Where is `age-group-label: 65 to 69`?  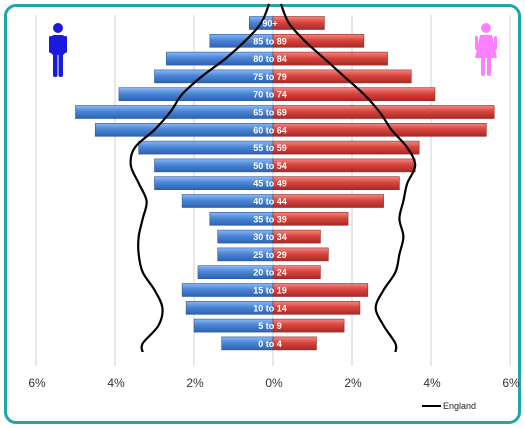 age-group-label: 65 to 69 is located at coordinates (270, 113).